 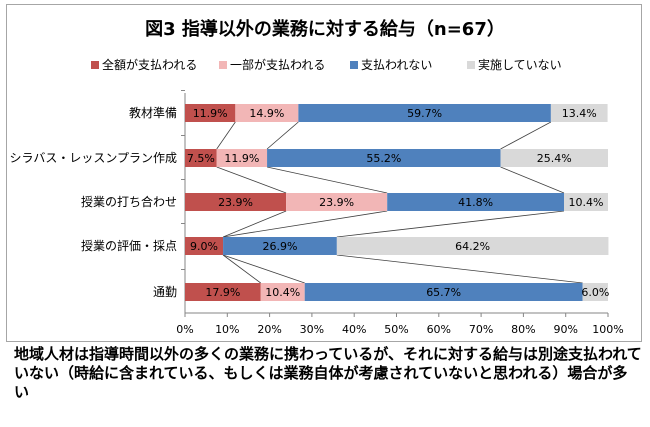 I want to click on data-label-0-3: 9.0%, so click(x=204, y=246).